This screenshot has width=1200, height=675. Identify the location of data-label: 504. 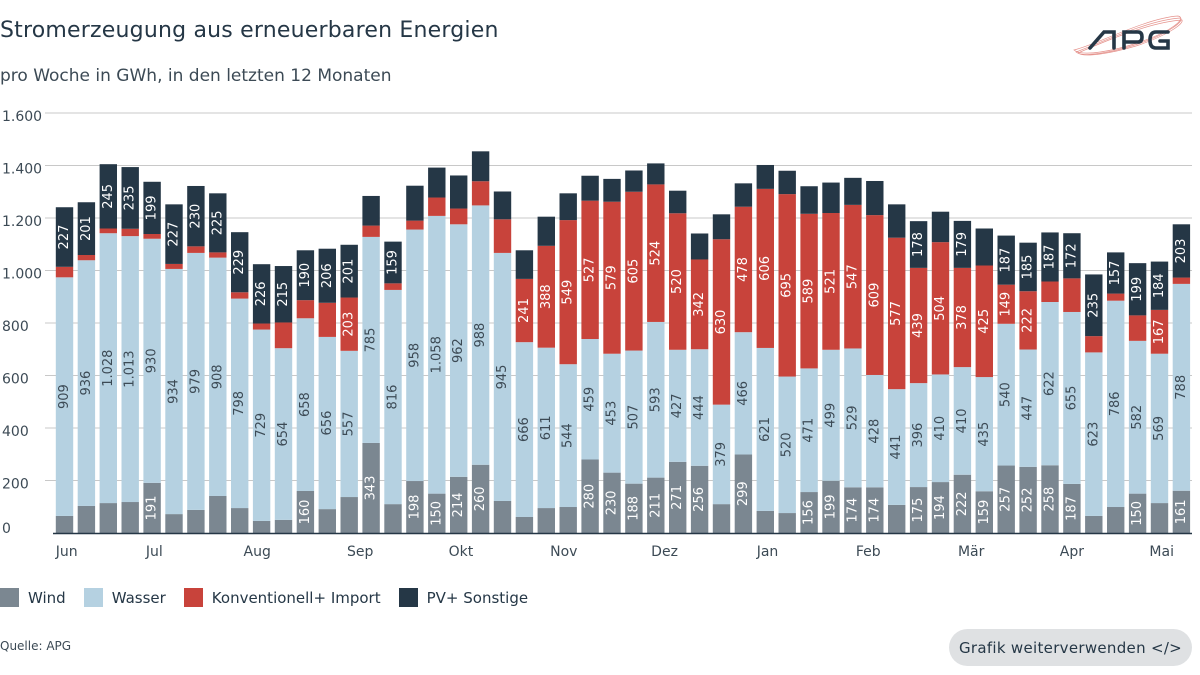
(940, 308).